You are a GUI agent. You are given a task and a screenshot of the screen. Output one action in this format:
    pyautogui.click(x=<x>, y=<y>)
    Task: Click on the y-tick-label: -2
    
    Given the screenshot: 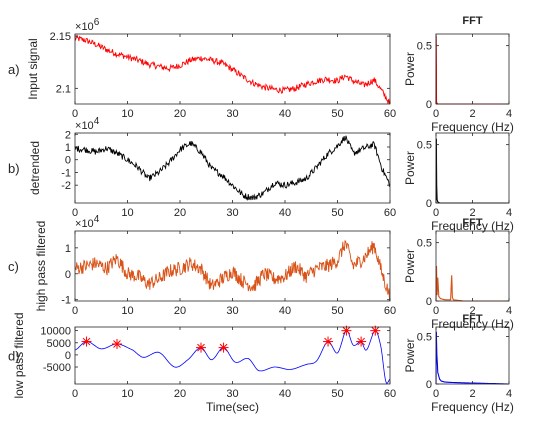 What is the action you would take?
    pyautogui.click(x=66, y=186)
    